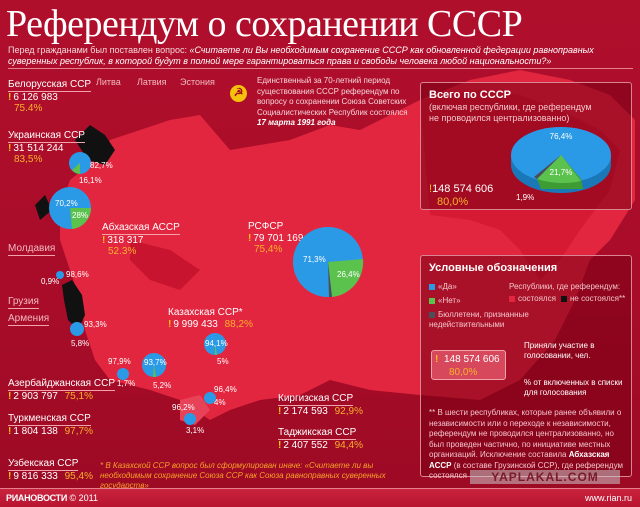 The image size is (640, 507). I want to click on svg-text: 21,7%, so click(561, 172).